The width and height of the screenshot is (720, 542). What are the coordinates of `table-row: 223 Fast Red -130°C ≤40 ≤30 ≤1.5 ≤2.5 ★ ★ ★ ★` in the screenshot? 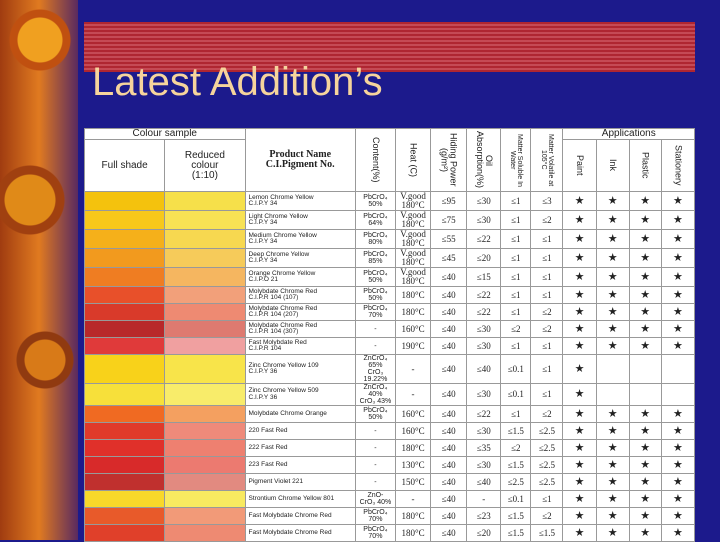 It's located at (389, 465).